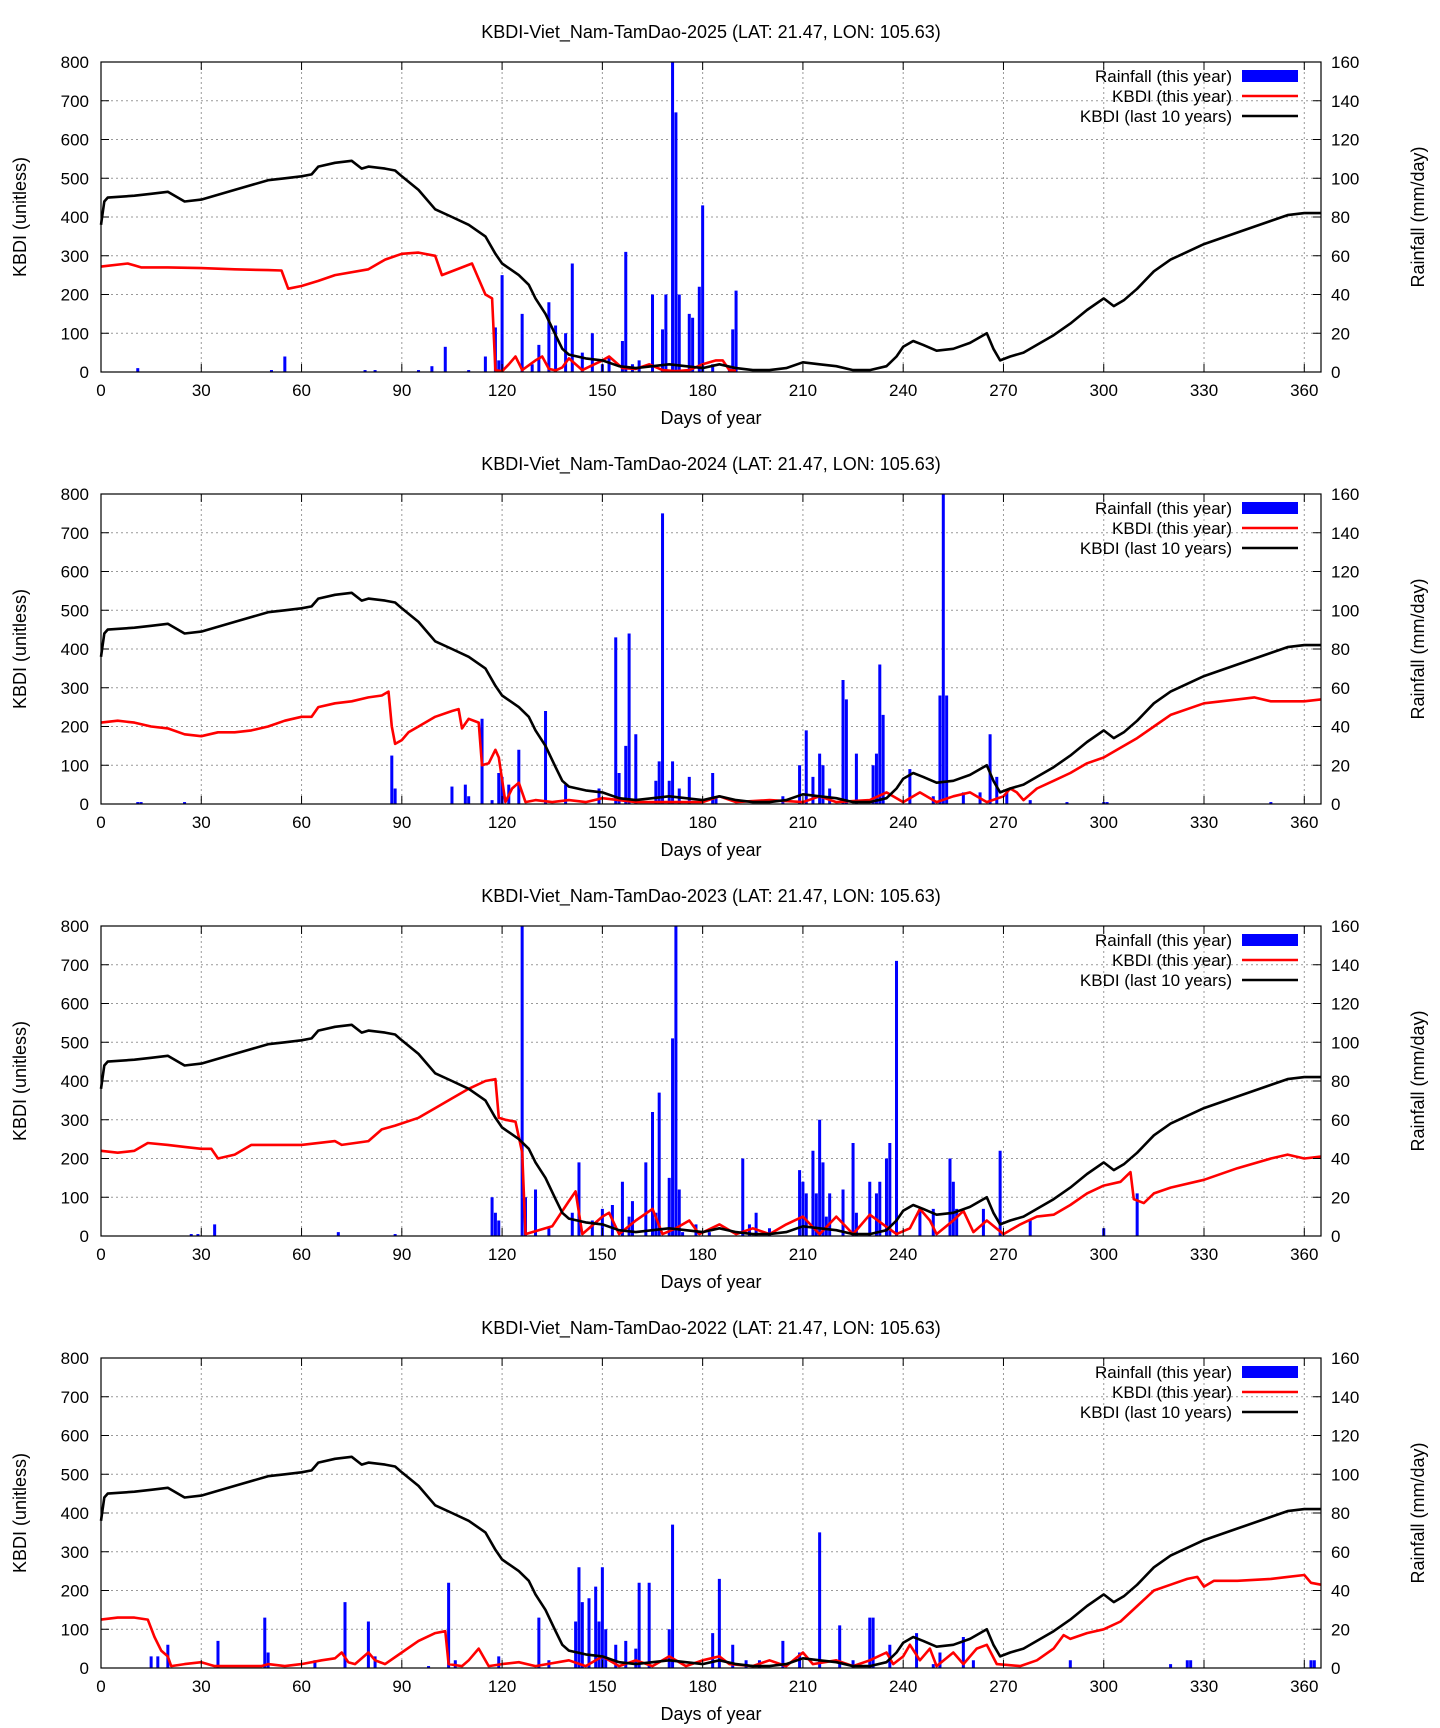 Image resolution: width=1440 pixels, height=1728 pixels. Describe the element at coordinates (1340, 727) in the screenshot. I see `y-tick-label-right: 40` at that location.